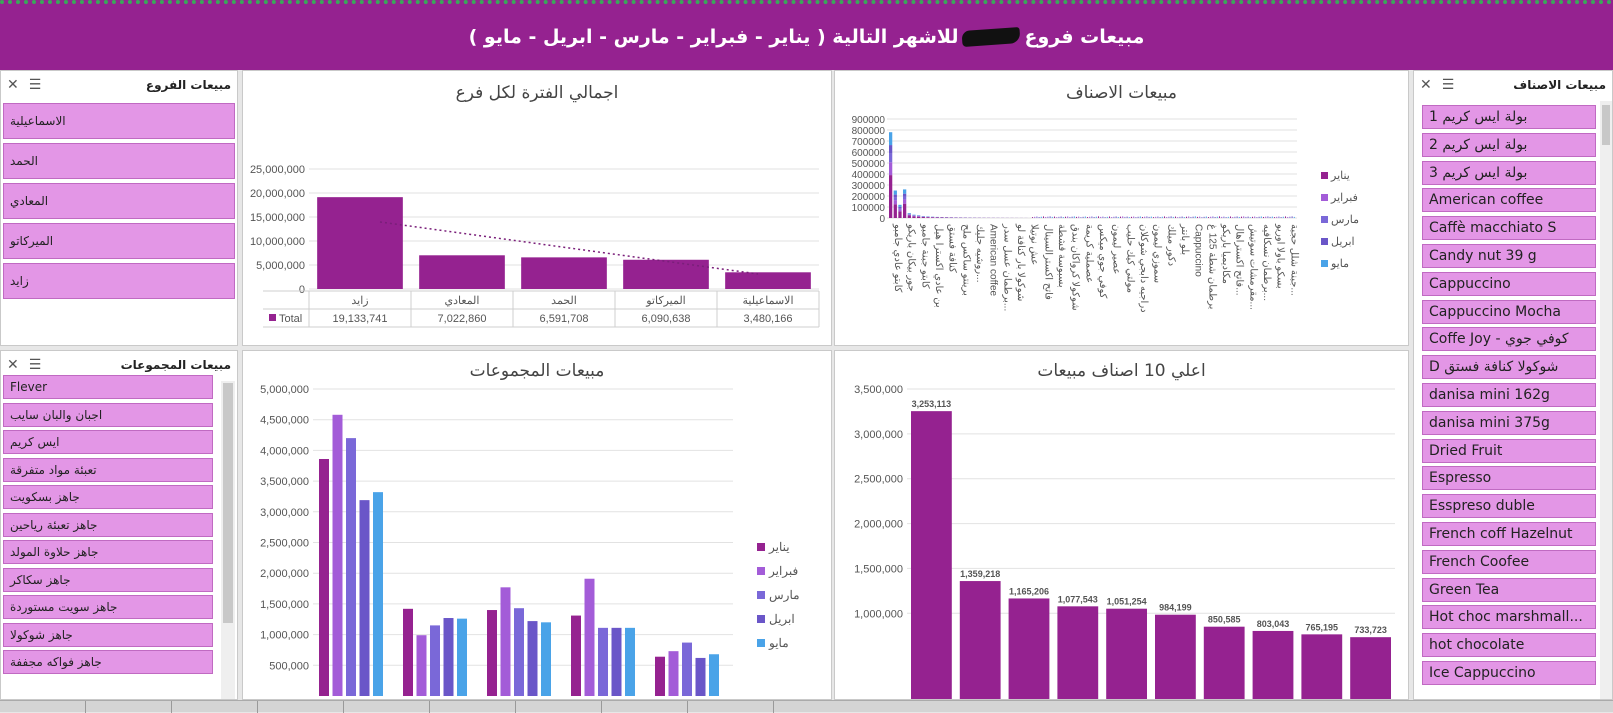 This screenshot has width=1613, height=713. Describe the element at coordinates (1606, 125) in the screenshot. I see `items-slicer-scroll-thumb` at that location.